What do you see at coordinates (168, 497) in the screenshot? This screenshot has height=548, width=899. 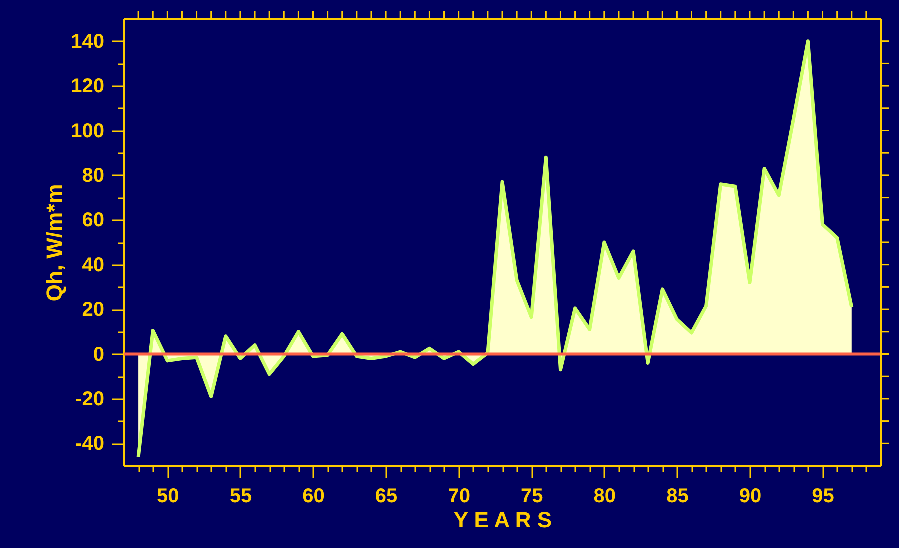 I see `x-tick-label: 50` at bounding box center [168, 497].